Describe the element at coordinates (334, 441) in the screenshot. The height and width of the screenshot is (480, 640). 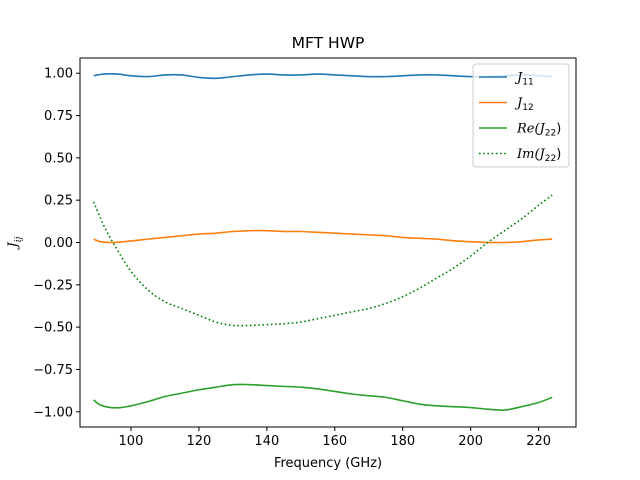
I see `x-tick-label: 160` at that location.